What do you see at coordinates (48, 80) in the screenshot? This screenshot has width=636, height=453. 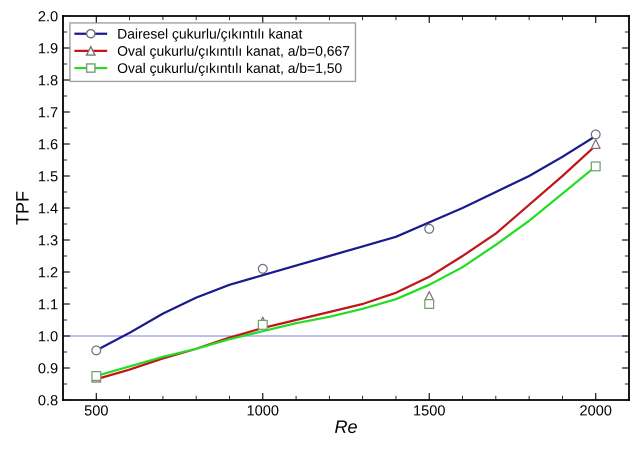 I see `y-tick-label: 1.8` at bounding box center [48, 80].